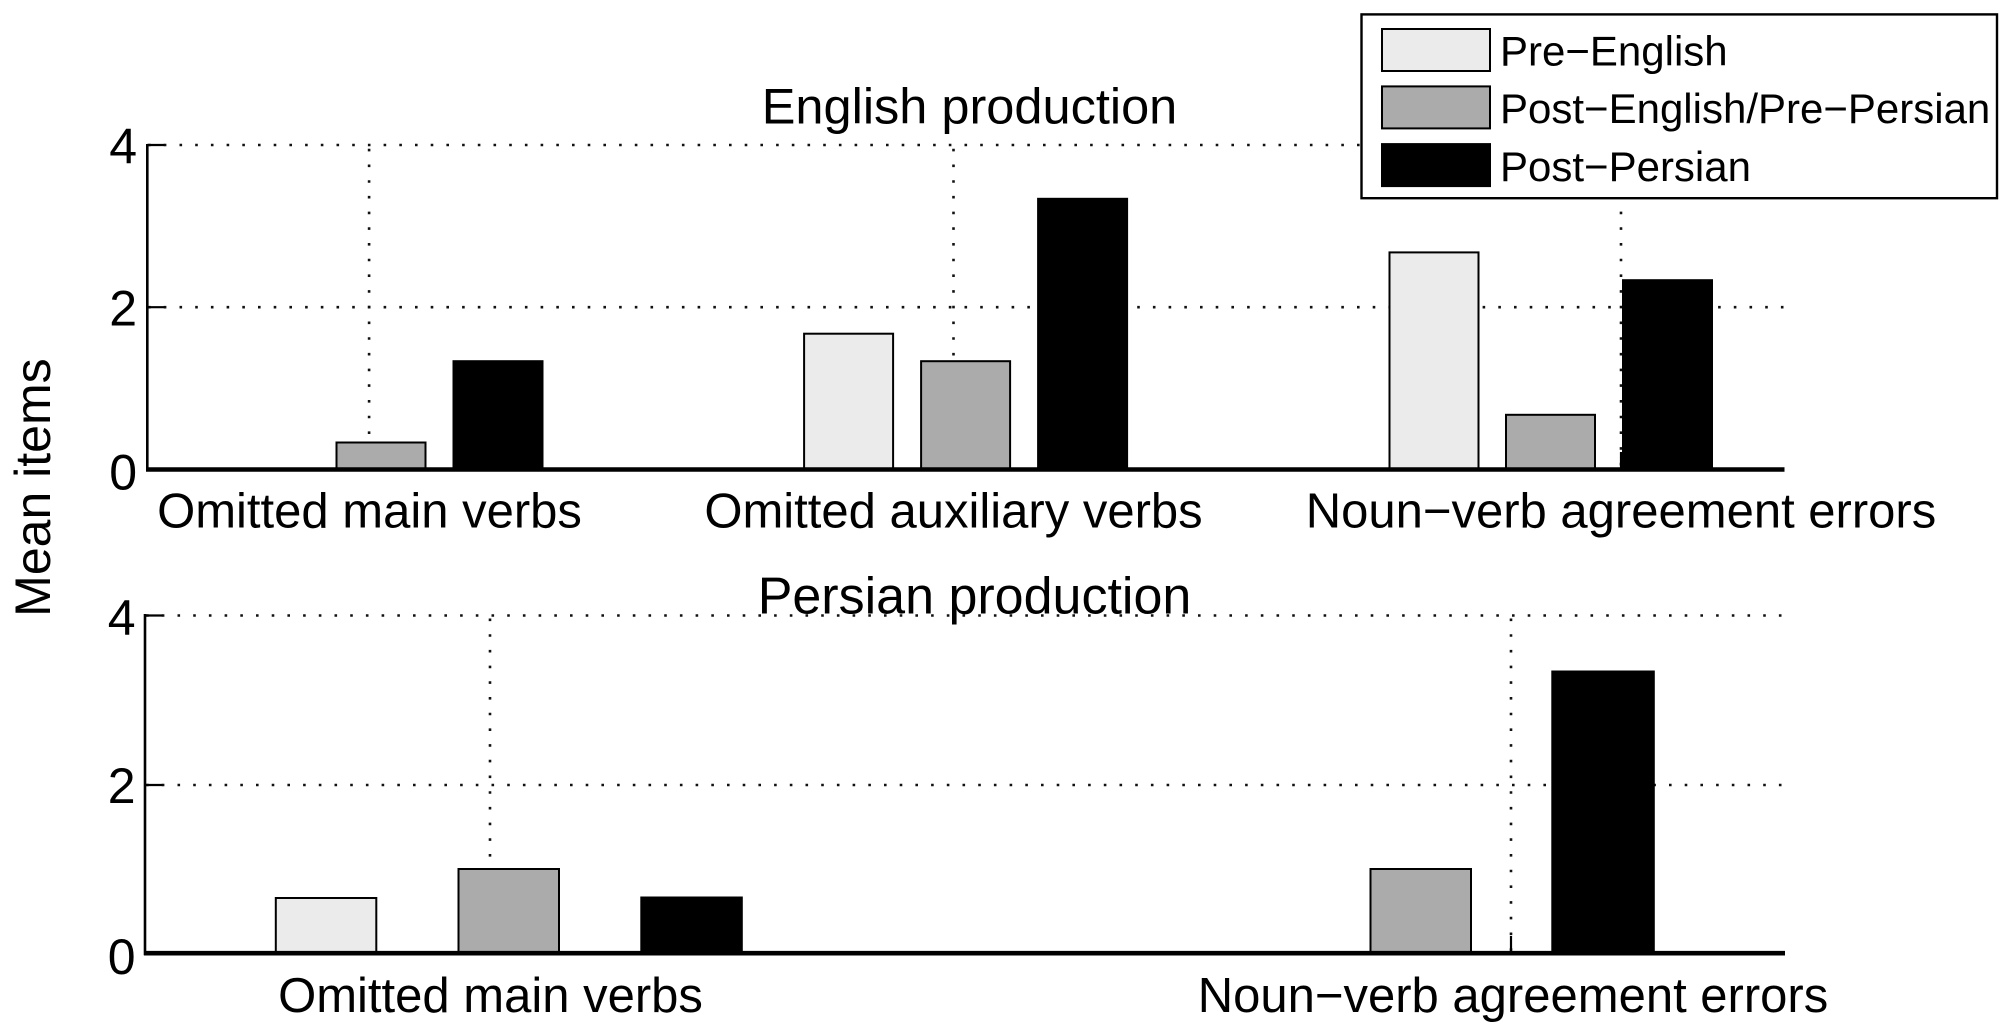 The image size is (2014, 1036). What do you see at coordinates (1625, 166) in the screenshot?
I see `svg-text: Post−Persian` at bounding box center [1625, 166].